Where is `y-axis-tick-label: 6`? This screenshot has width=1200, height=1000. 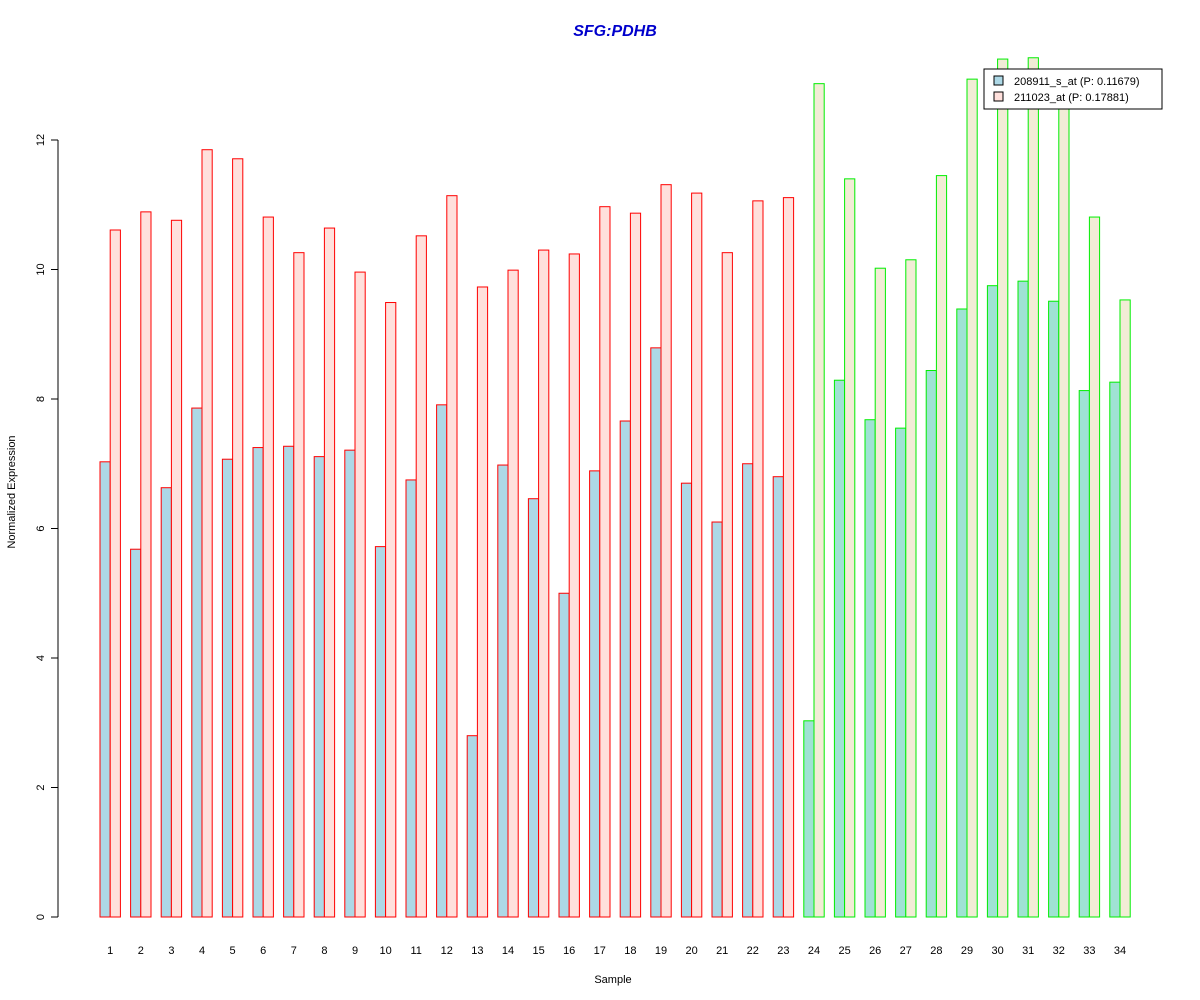
y-axis-tick-label: 6 is located at coordinates (41, 528).